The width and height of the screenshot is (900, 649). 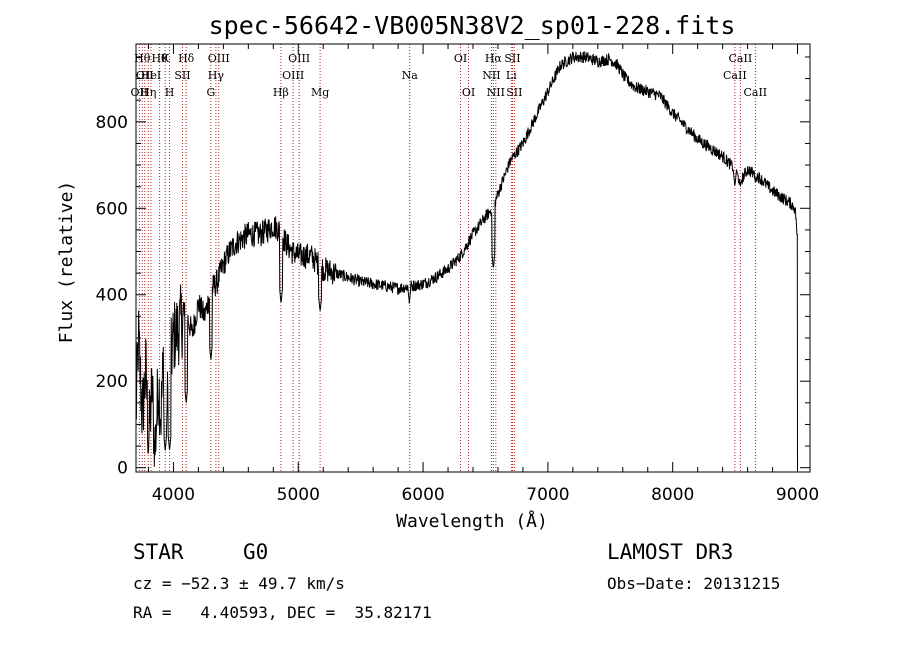 What do you see at coordinates (694, 583) in the screenshot?
I see `observation-date: Obs−Date: 20131215` at bounding box center [694, 583].